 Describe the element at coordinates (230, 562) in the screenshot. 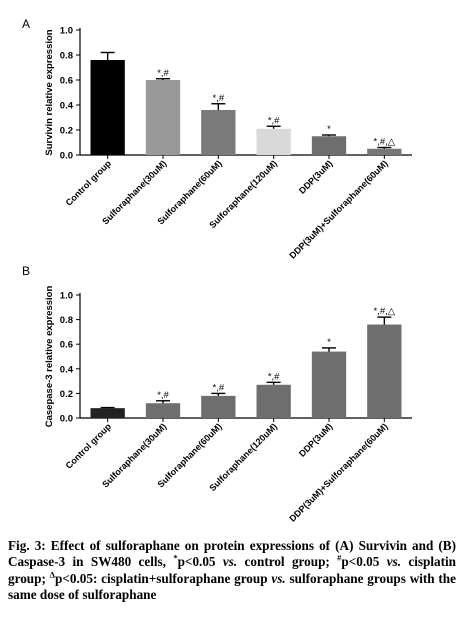

I see `caption-vs-1: vs.` at that location.